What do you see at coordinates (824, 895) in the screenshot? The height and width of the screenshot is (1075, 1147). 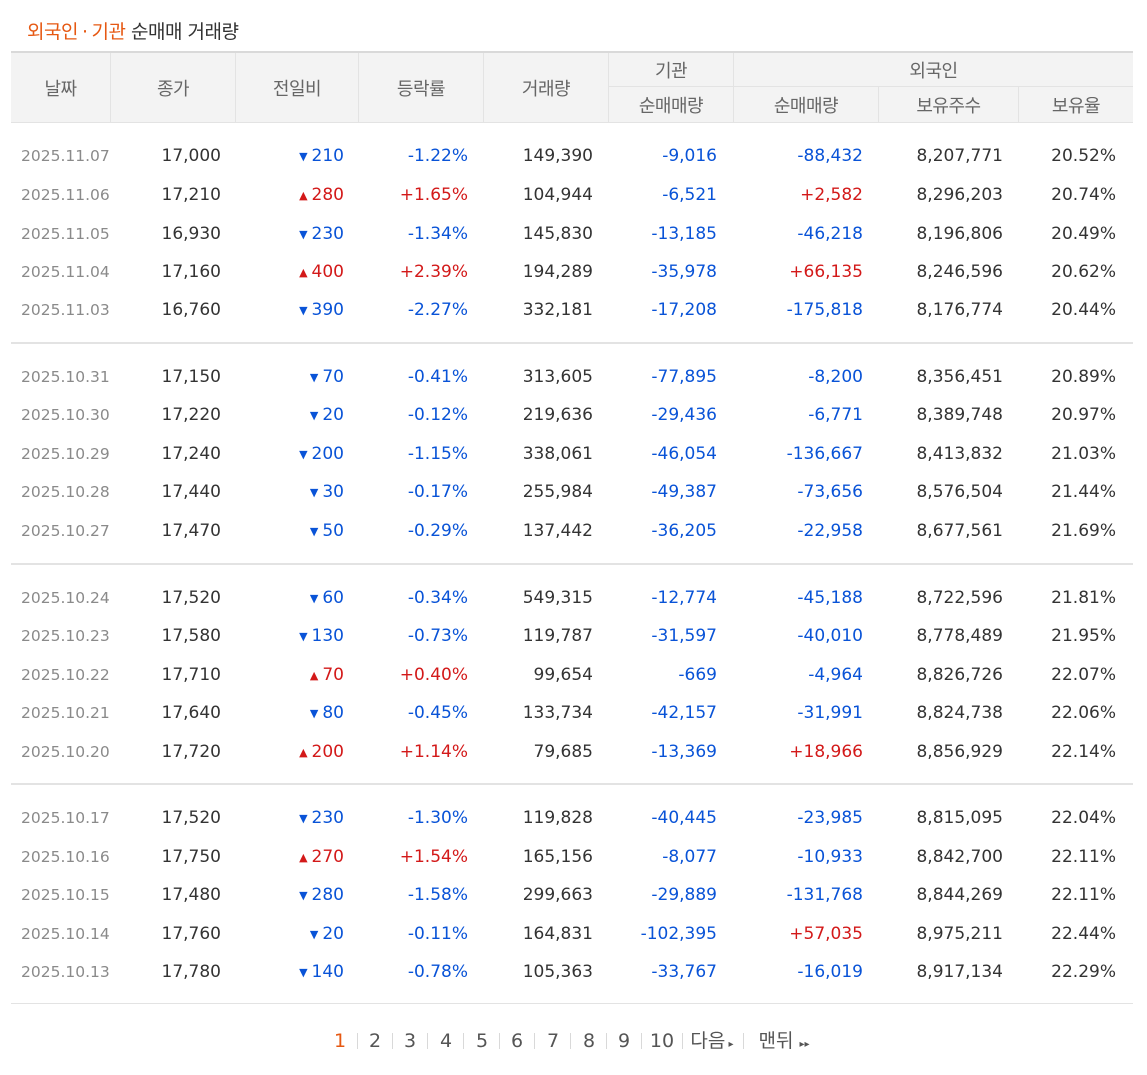 I see `foreign-net-cell: -131,768` at bounding box center [824, 895].